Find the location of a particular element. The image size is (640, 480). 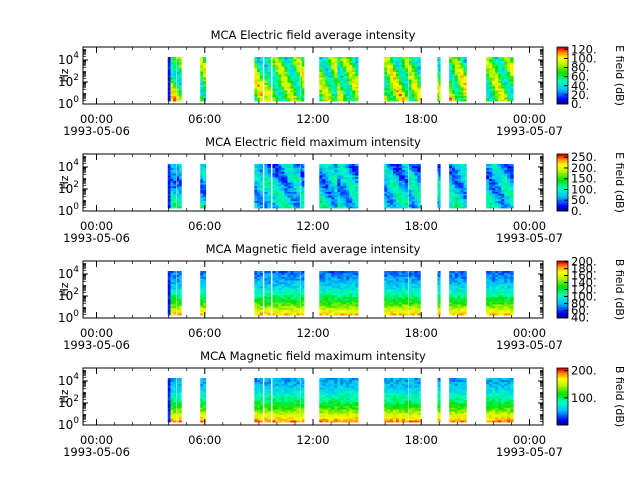

colorbar-tick-label: 60. is located at coordinates (580, 77).